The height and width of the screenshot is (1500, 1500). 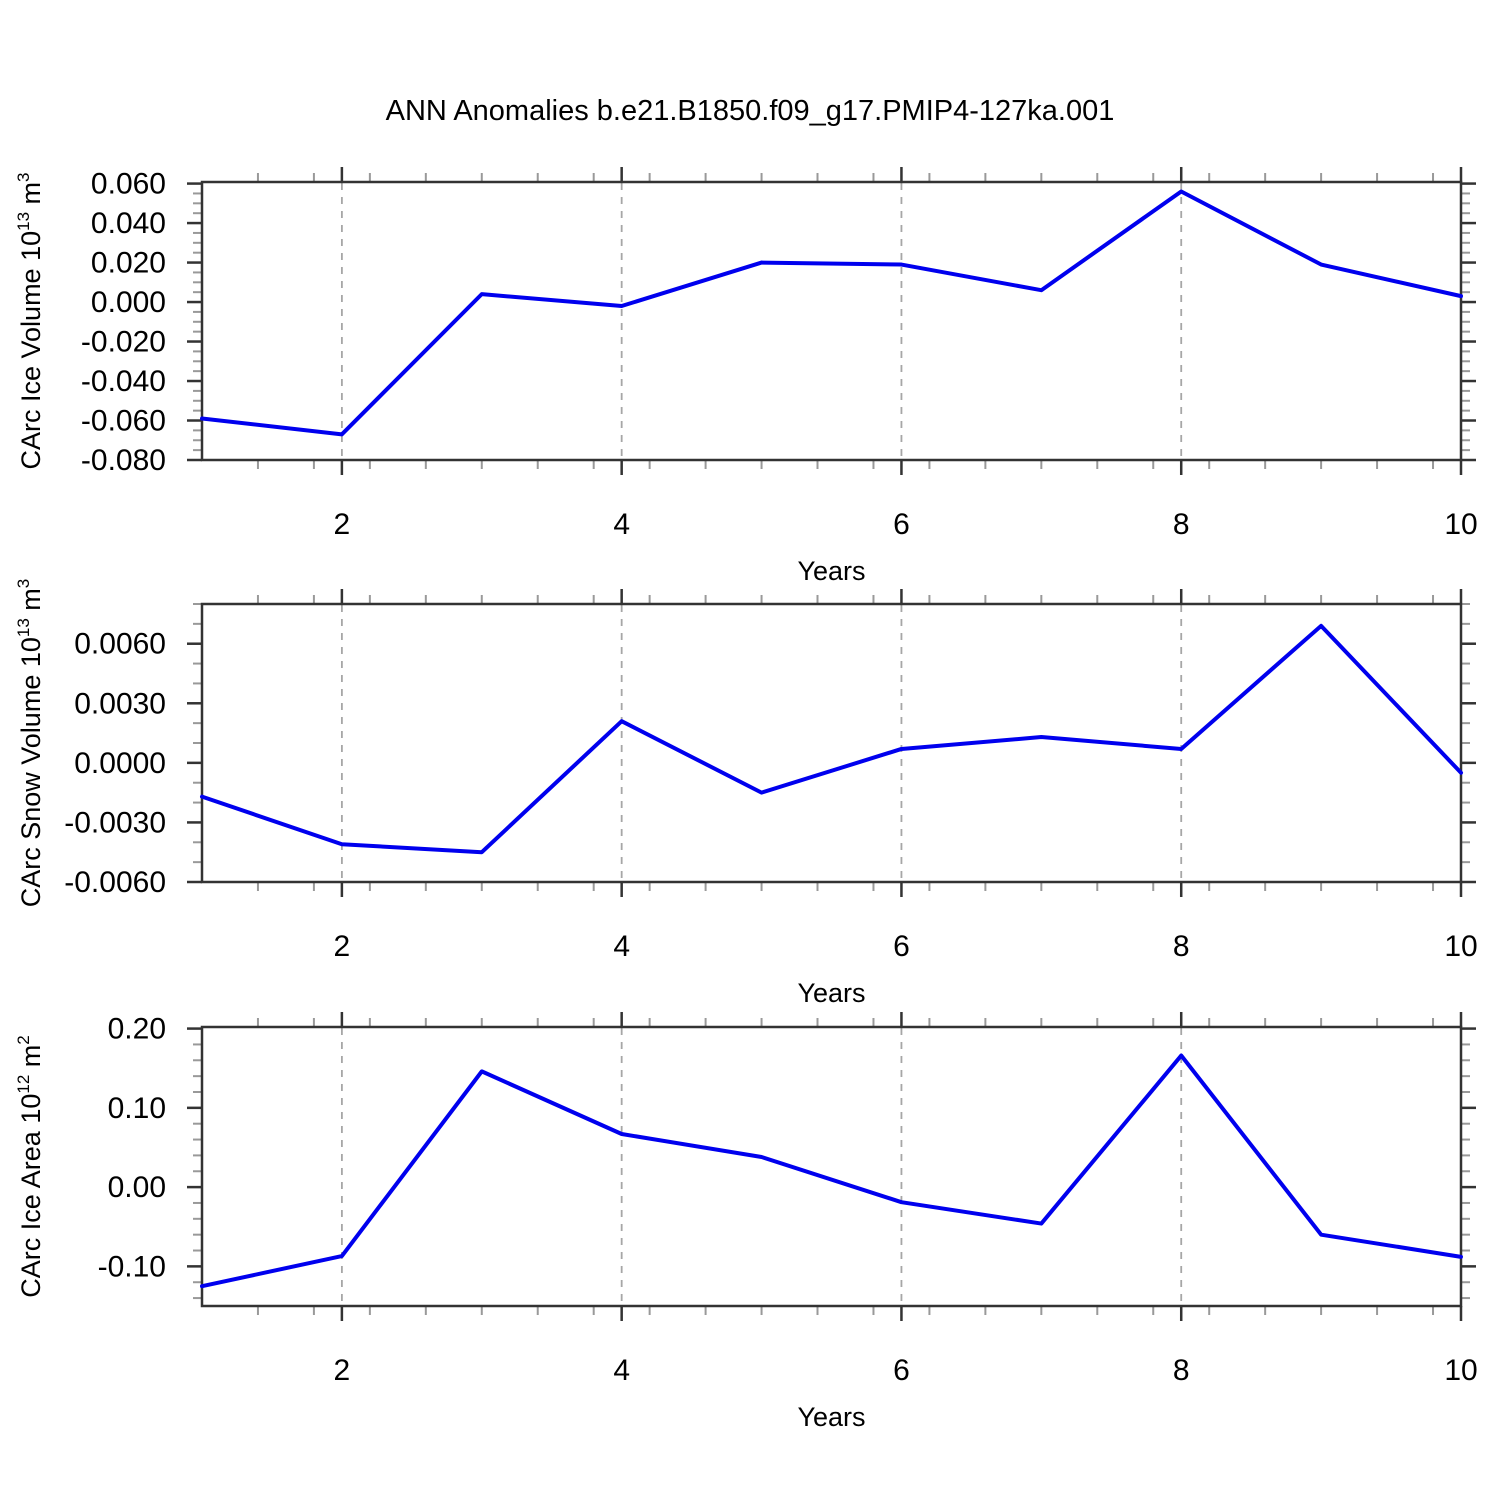 I want to click on y-tick-label: 0.20, so click(x=137, y=1029).